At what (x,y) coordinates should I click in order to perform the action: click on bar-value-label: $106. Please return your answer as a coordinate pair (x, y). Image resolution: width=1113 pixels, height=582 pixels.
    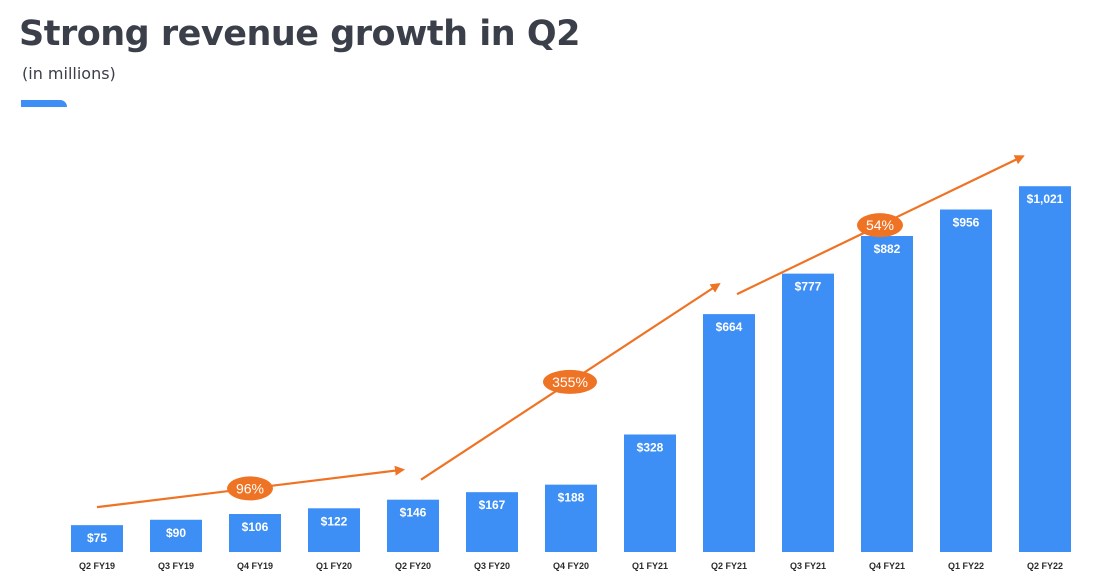
    Looking at the image, I should click on (255, 527).